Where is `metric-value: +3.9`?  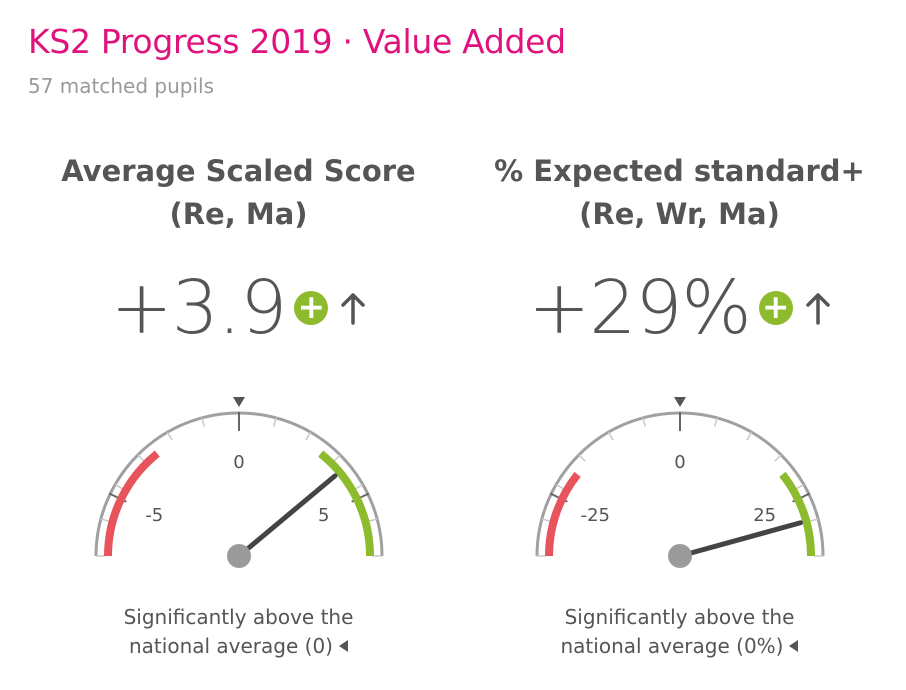 metric-value: +3.9 is located at coordinates (199, 308).